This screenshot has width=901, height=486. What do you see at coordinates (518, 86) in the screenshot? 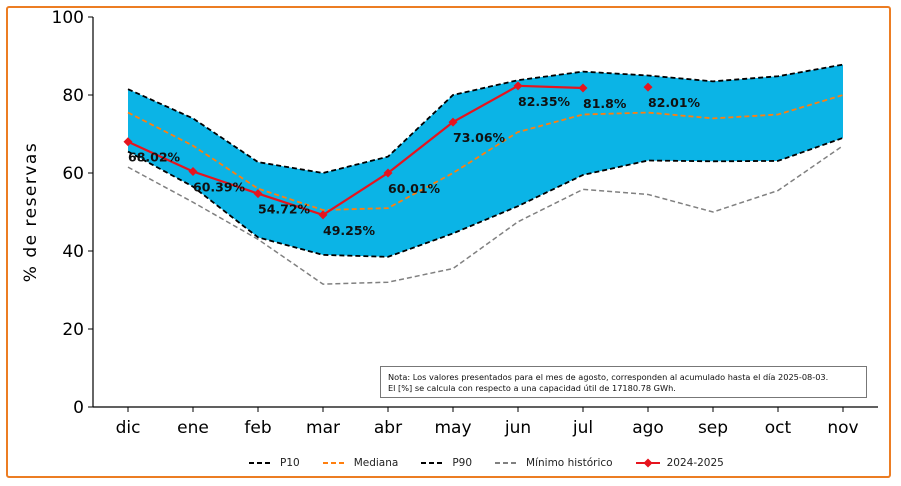
I see `data-point-jun` at bounding box center [518, 86].